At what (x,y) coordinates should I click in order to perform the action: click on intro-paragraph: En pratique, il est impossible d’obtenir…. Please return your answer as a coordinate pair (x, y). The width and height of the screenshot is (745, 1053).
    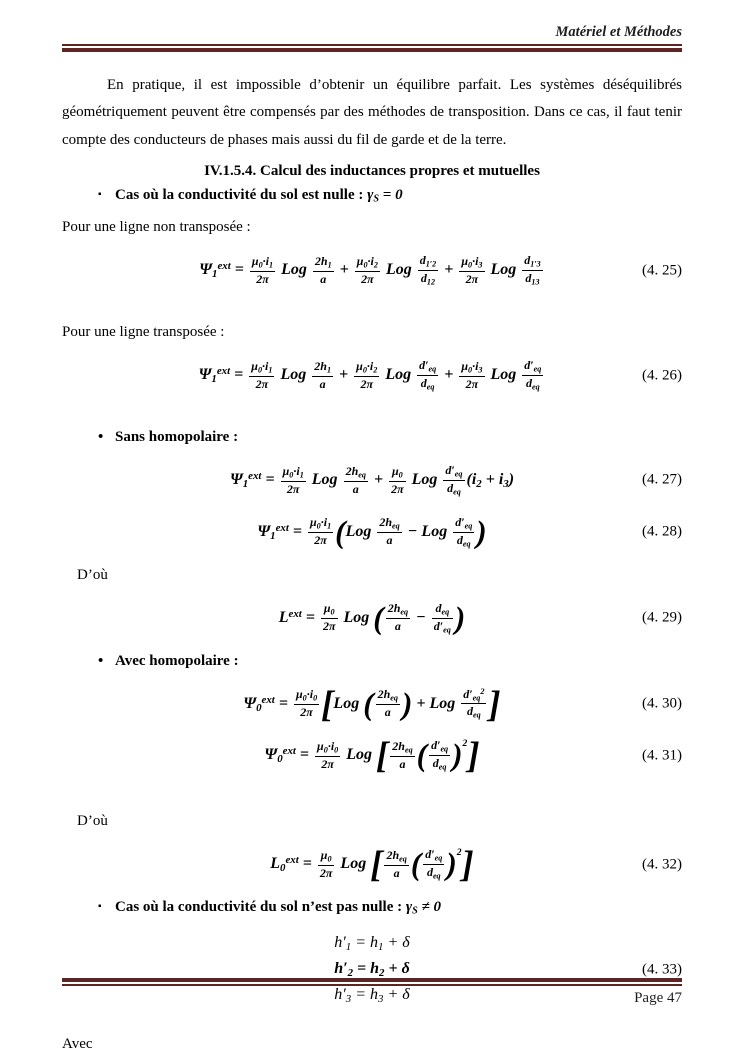
    Looking at the image, I should click on (372, 112).